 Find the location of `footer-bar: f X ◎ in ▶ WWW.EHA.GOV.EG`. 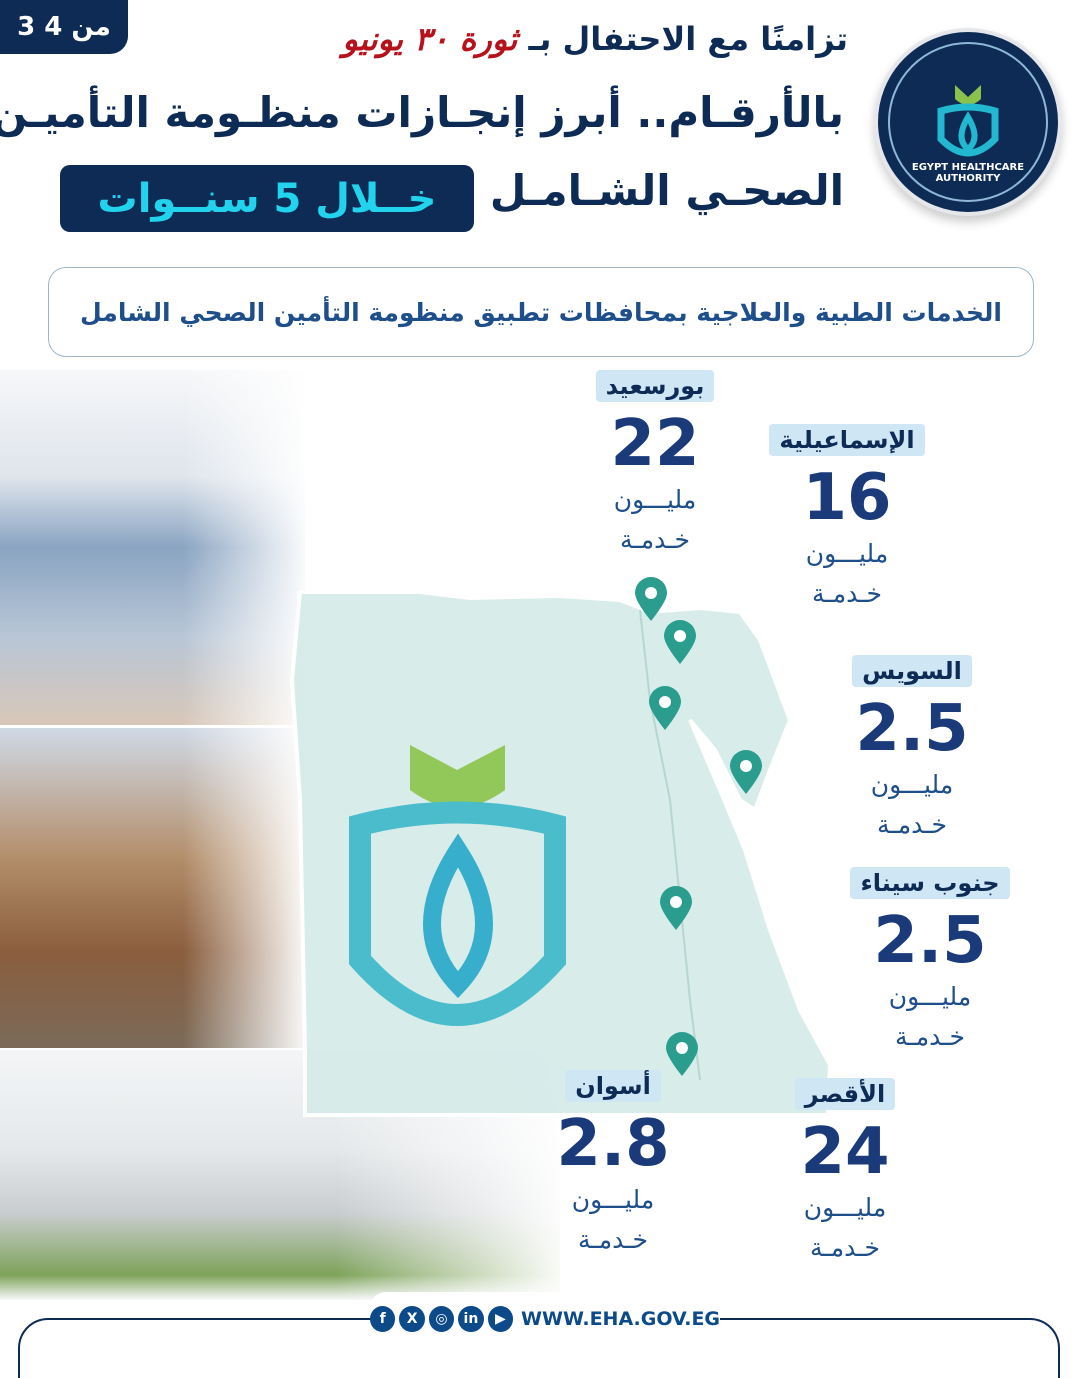

footer-bar: f X ◎ in ▶ WWW.EHA.GOV.EG is located at coordinates (545, 1319).